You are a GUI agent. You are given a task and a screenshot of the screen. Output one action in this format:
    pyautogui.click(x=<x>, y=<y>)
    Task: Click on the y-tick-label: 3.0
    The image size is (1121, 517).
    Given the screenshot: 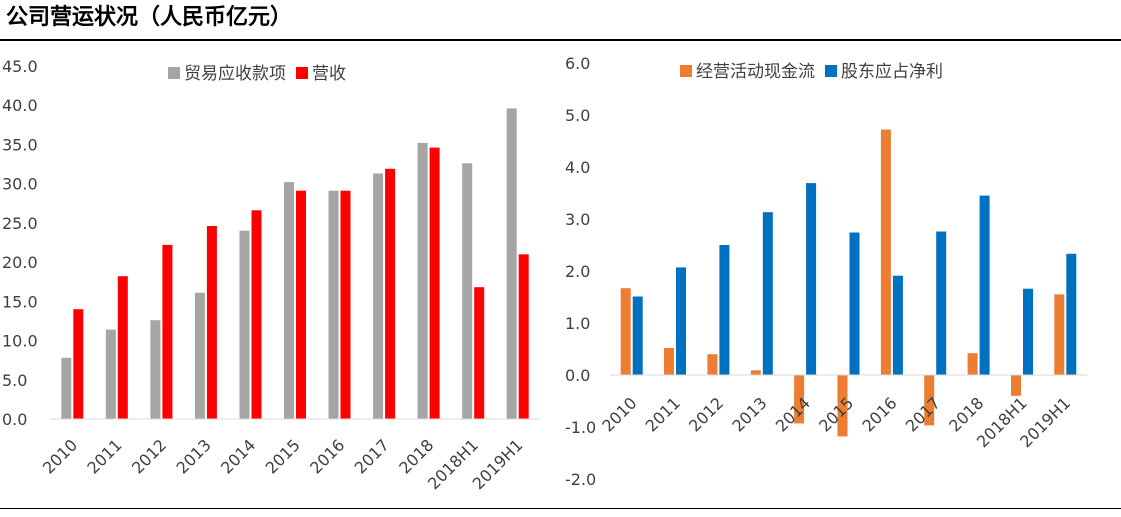 What is the action you would take?
    pyautogui.click(x=577, y=219)
    